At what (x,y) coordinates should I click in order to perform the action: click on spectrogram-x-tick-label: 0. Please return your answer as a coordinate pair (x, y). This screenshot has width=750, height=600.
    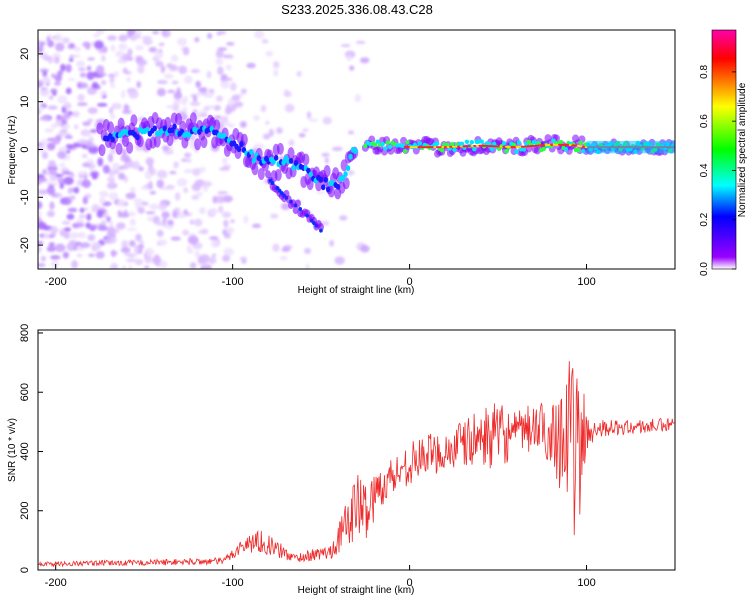
    Looking at the image, I should click on (410, 282).